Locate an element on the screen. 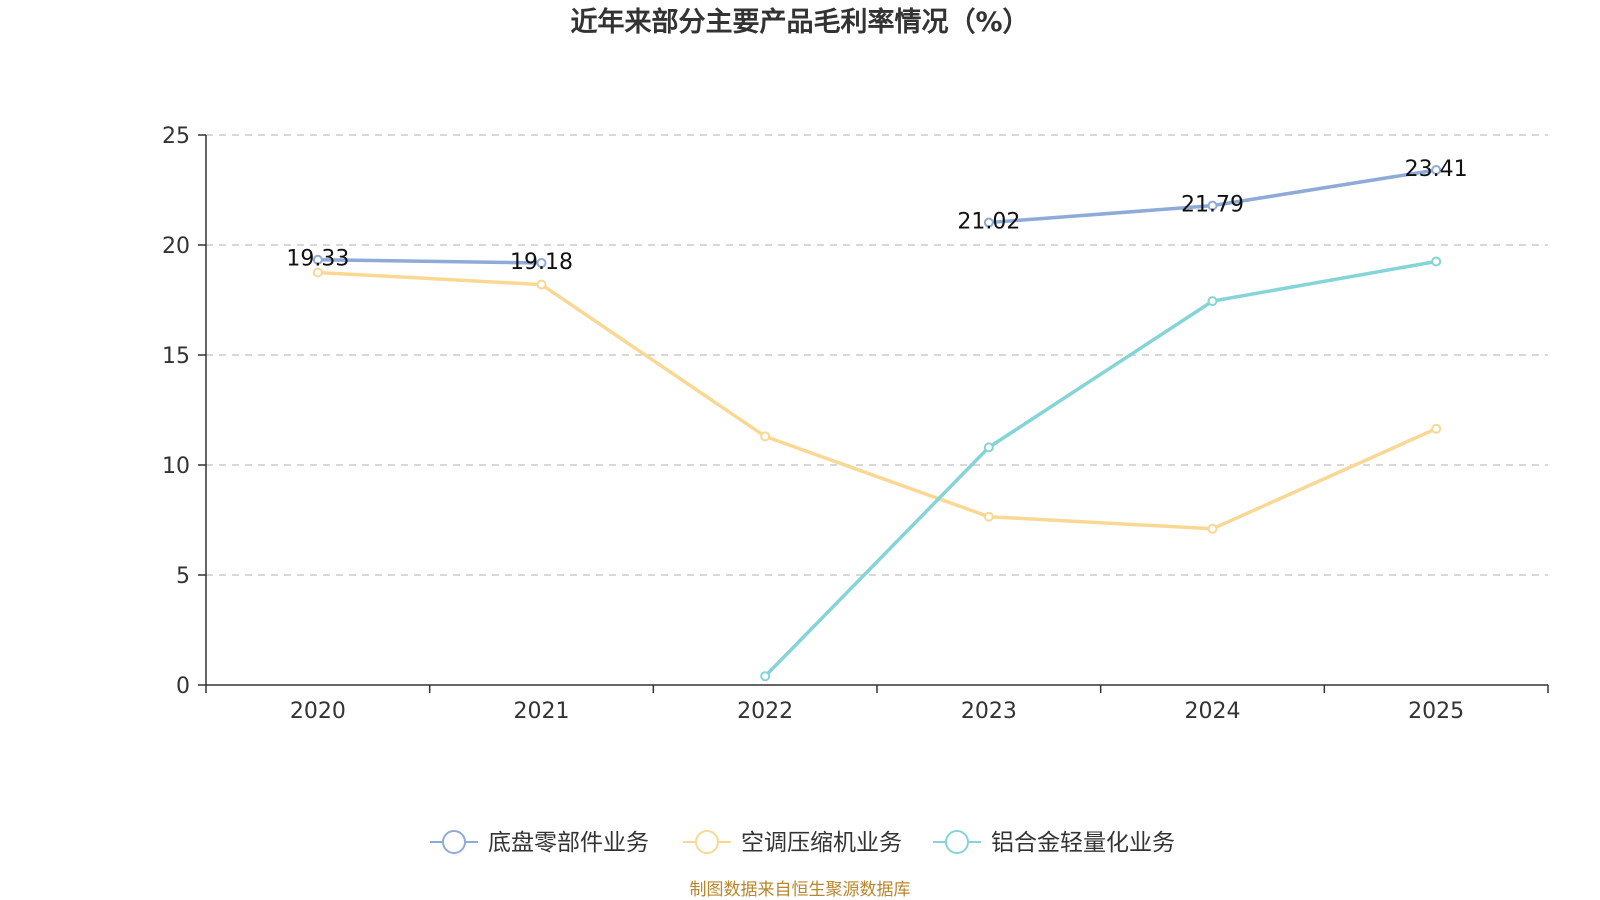  data-point-2-2023 is located at coordinates (988, 516).